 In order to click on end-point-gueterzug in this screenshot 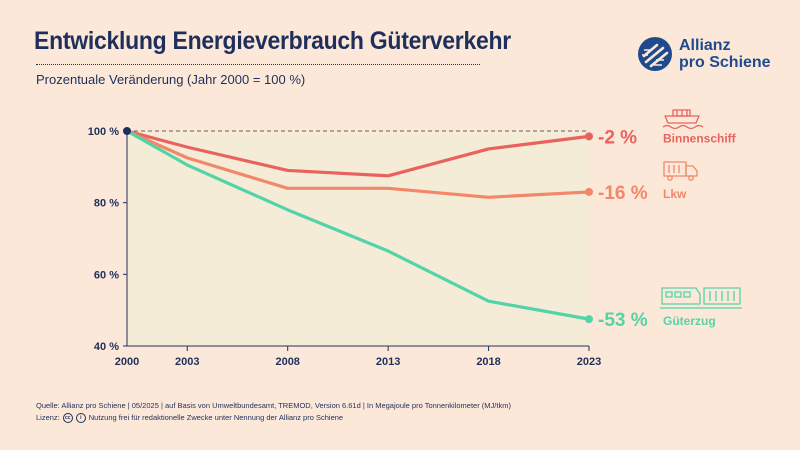, I will do `click(589, 319)`.